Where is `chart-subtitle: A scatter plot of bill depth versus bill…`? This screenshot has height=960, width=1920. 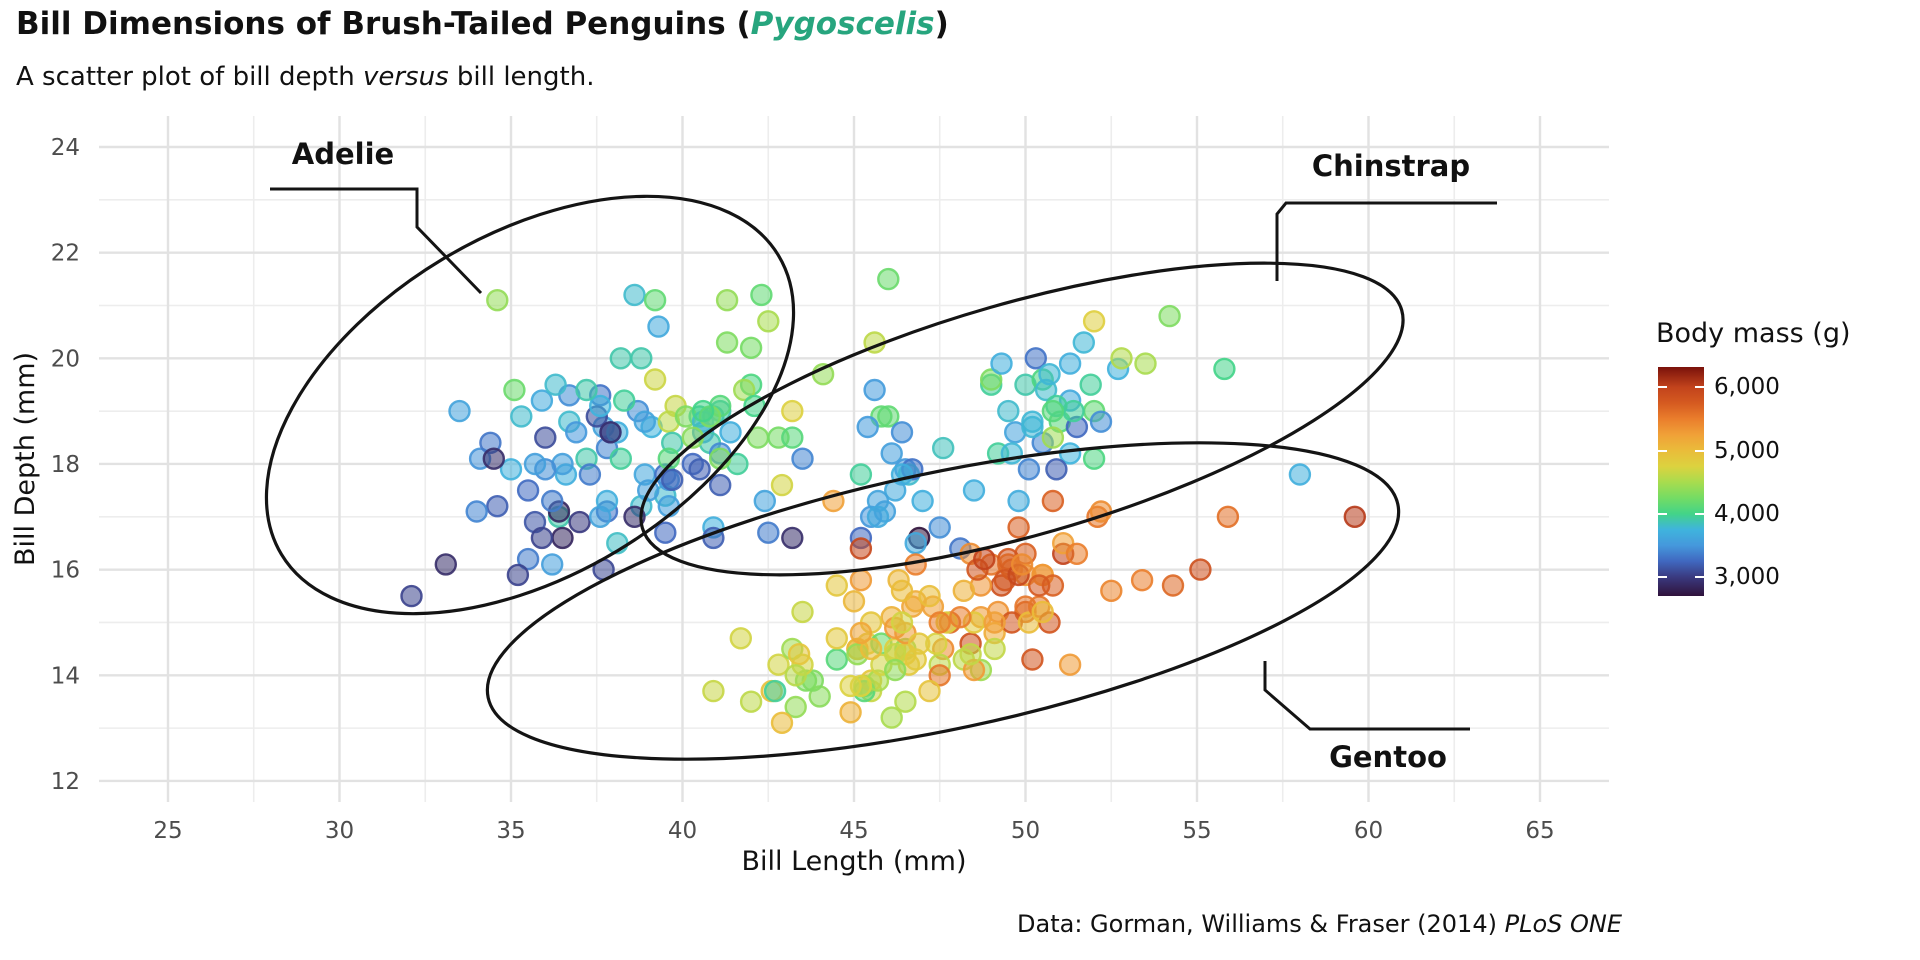 chart-subtitle: A scatter plot of bill depth versus bill… is located at coordinates (305, 77).